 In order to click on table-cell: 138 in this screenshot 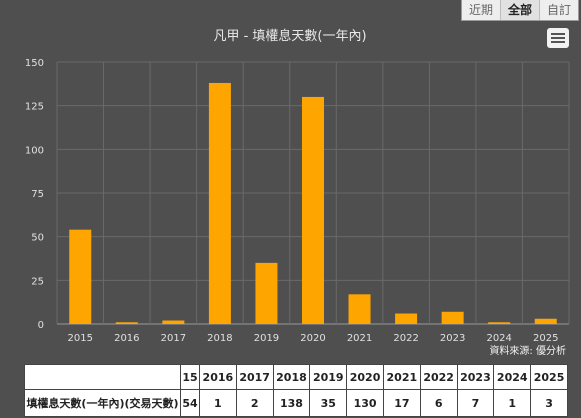, I will do `click(291, 403)`.